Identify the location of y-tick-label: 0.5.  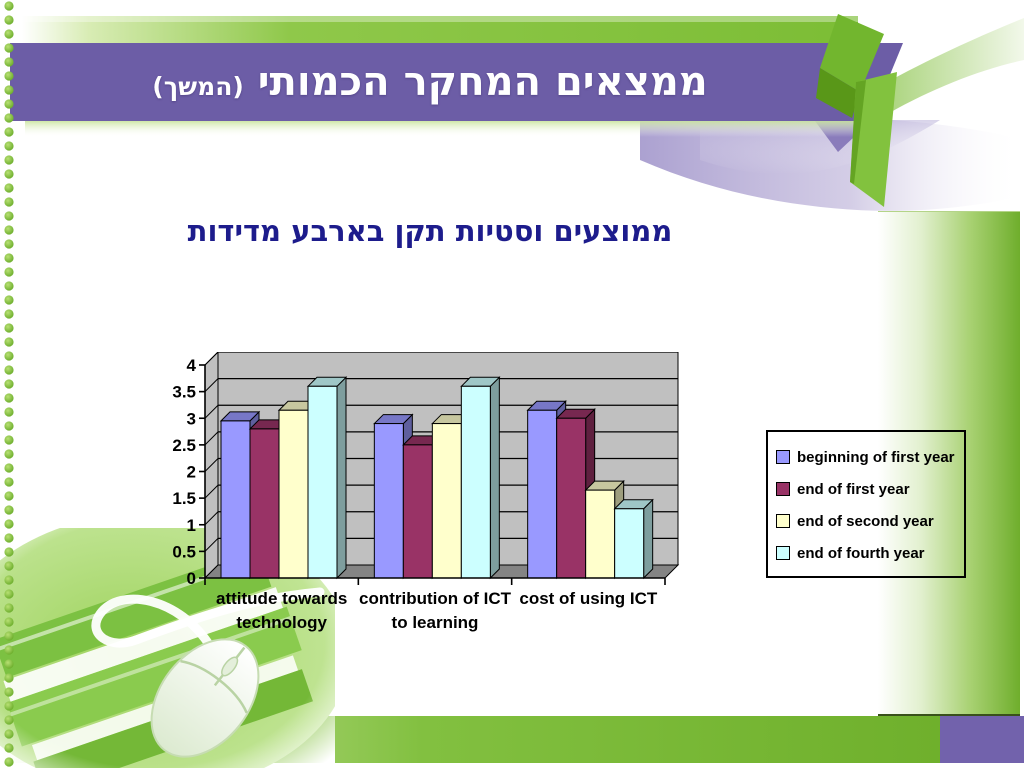
(184, 551).